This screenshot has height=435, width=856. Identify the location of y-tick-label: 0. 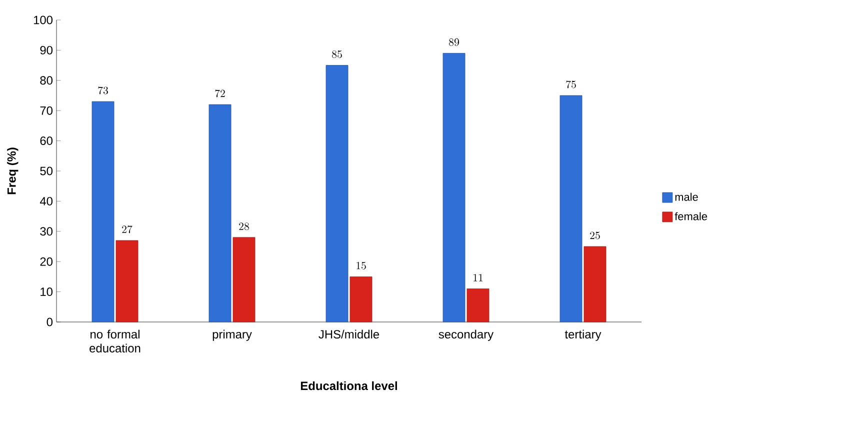
(49, 322).